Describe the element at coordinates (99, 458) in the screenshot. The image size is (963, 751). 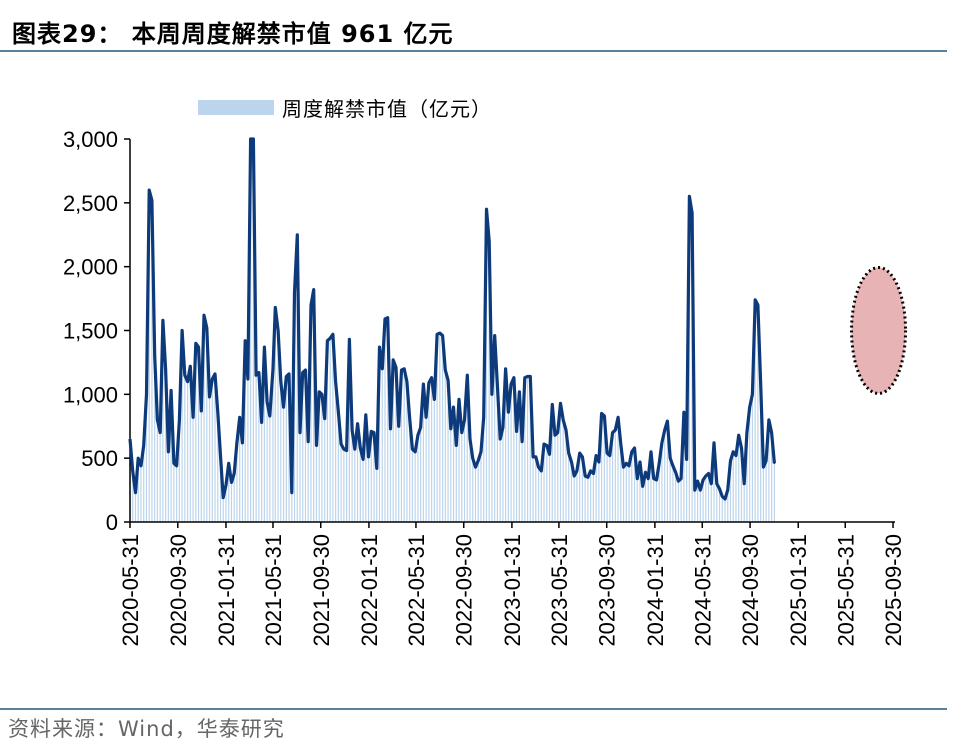
I see `y-tick-label: 500` at that location.